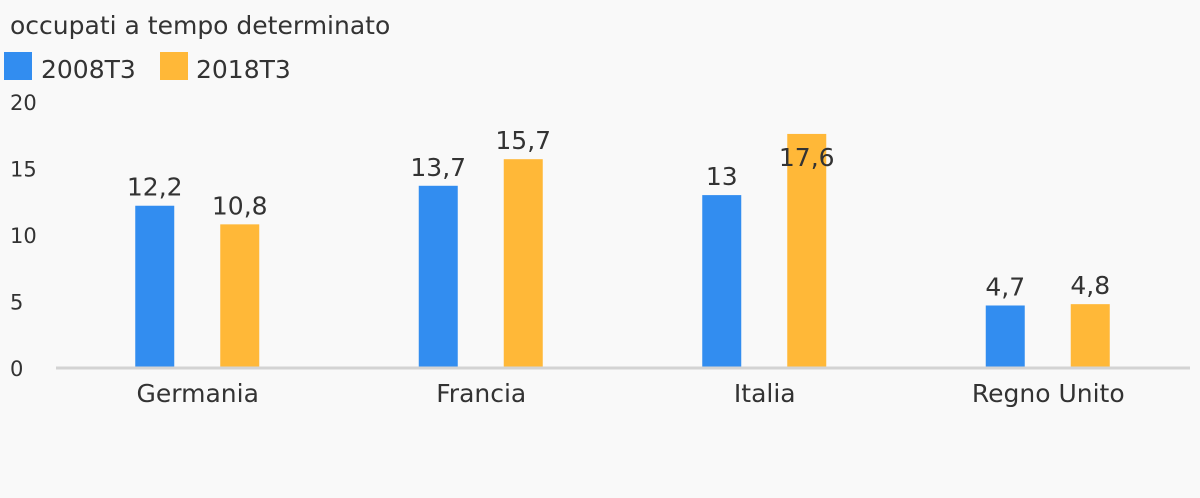  Describe the element at coordinates (523, 263) in the screenshot. I see `bar-2018T3-francia` at that location.